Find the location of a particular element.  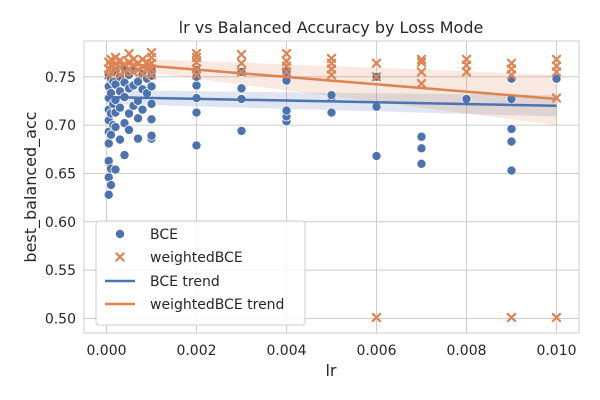

trend-lines is located at coordinates (331, 84).